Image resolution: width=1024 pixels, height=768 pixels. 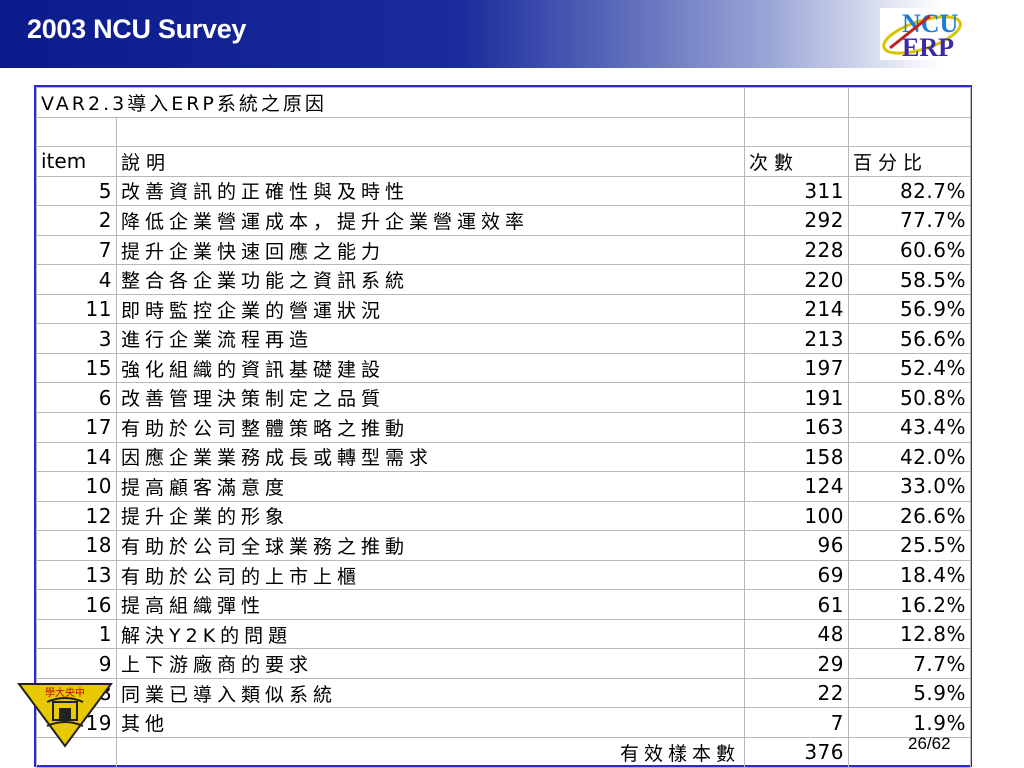 What do you see at coordinates (909, 368) in the screenshot?
I see `row-percent: 52.4%` at bounding box center [909, 368].